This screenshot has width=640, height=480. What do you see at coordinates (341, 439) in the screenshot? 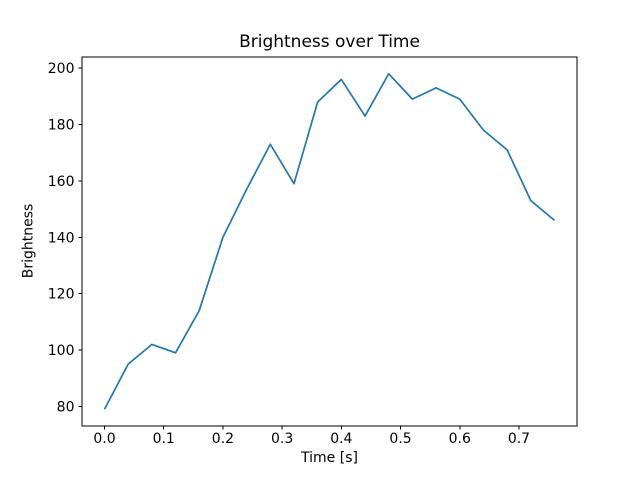
I see `x-tick-label: 0.4` at bounding box center [341, 439].